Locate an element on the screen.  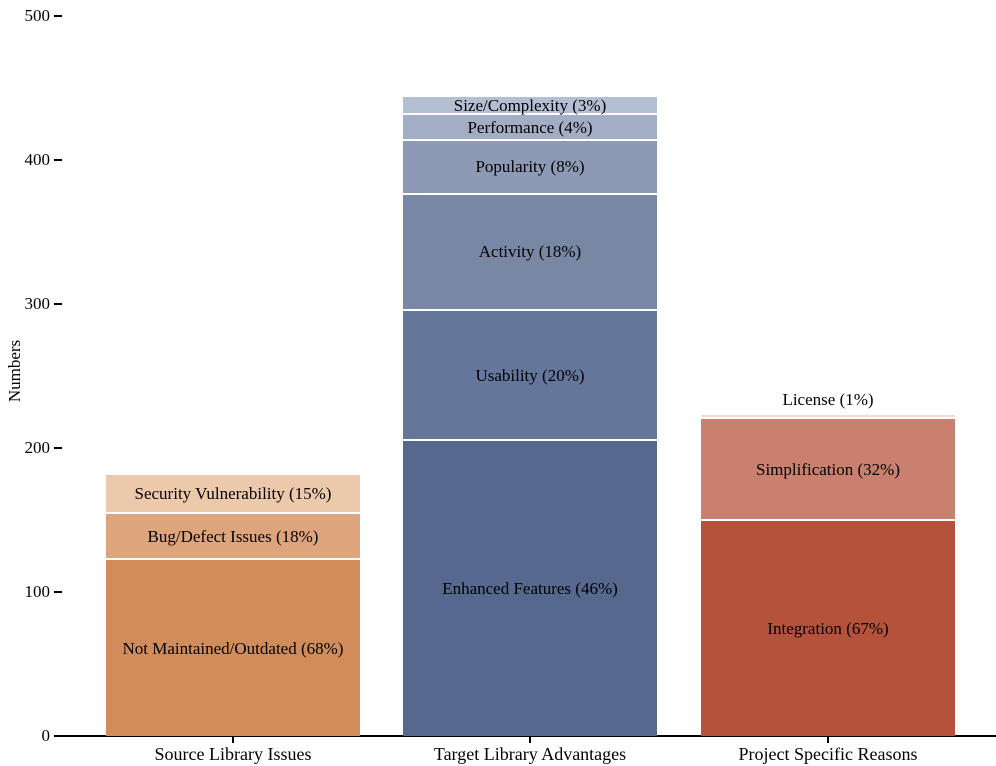
segment-label: Integration (67%) is located at coordinates (828, 629).